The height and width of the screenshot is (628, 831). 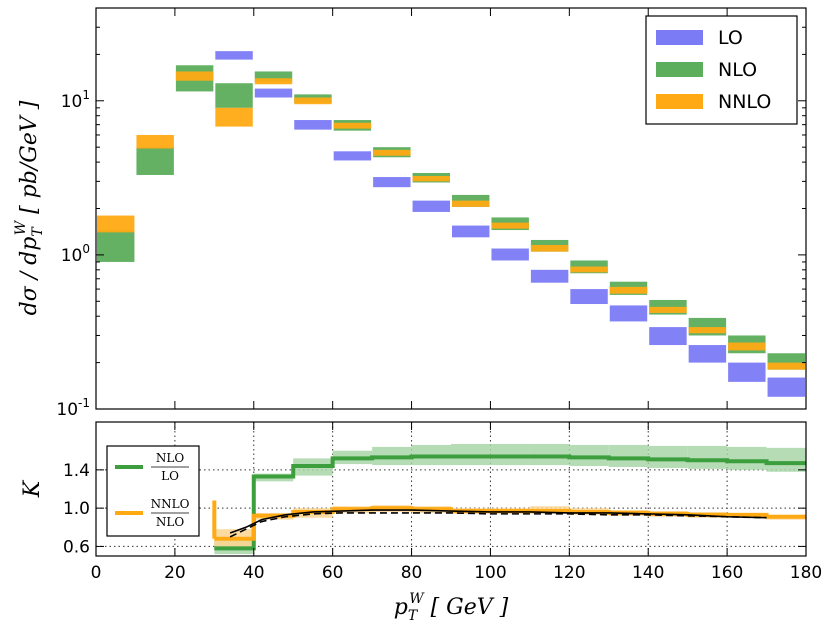 I want to click on x-tick-label: 100, so click(x=490, y=573).